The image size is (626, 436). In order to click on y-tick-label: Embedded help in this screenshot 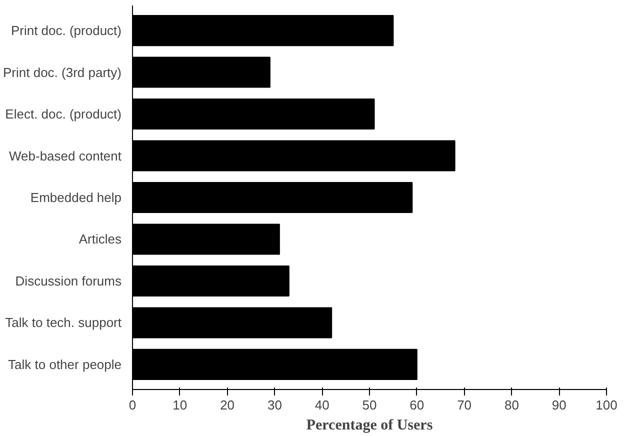, I will do `click(76, 197)`.